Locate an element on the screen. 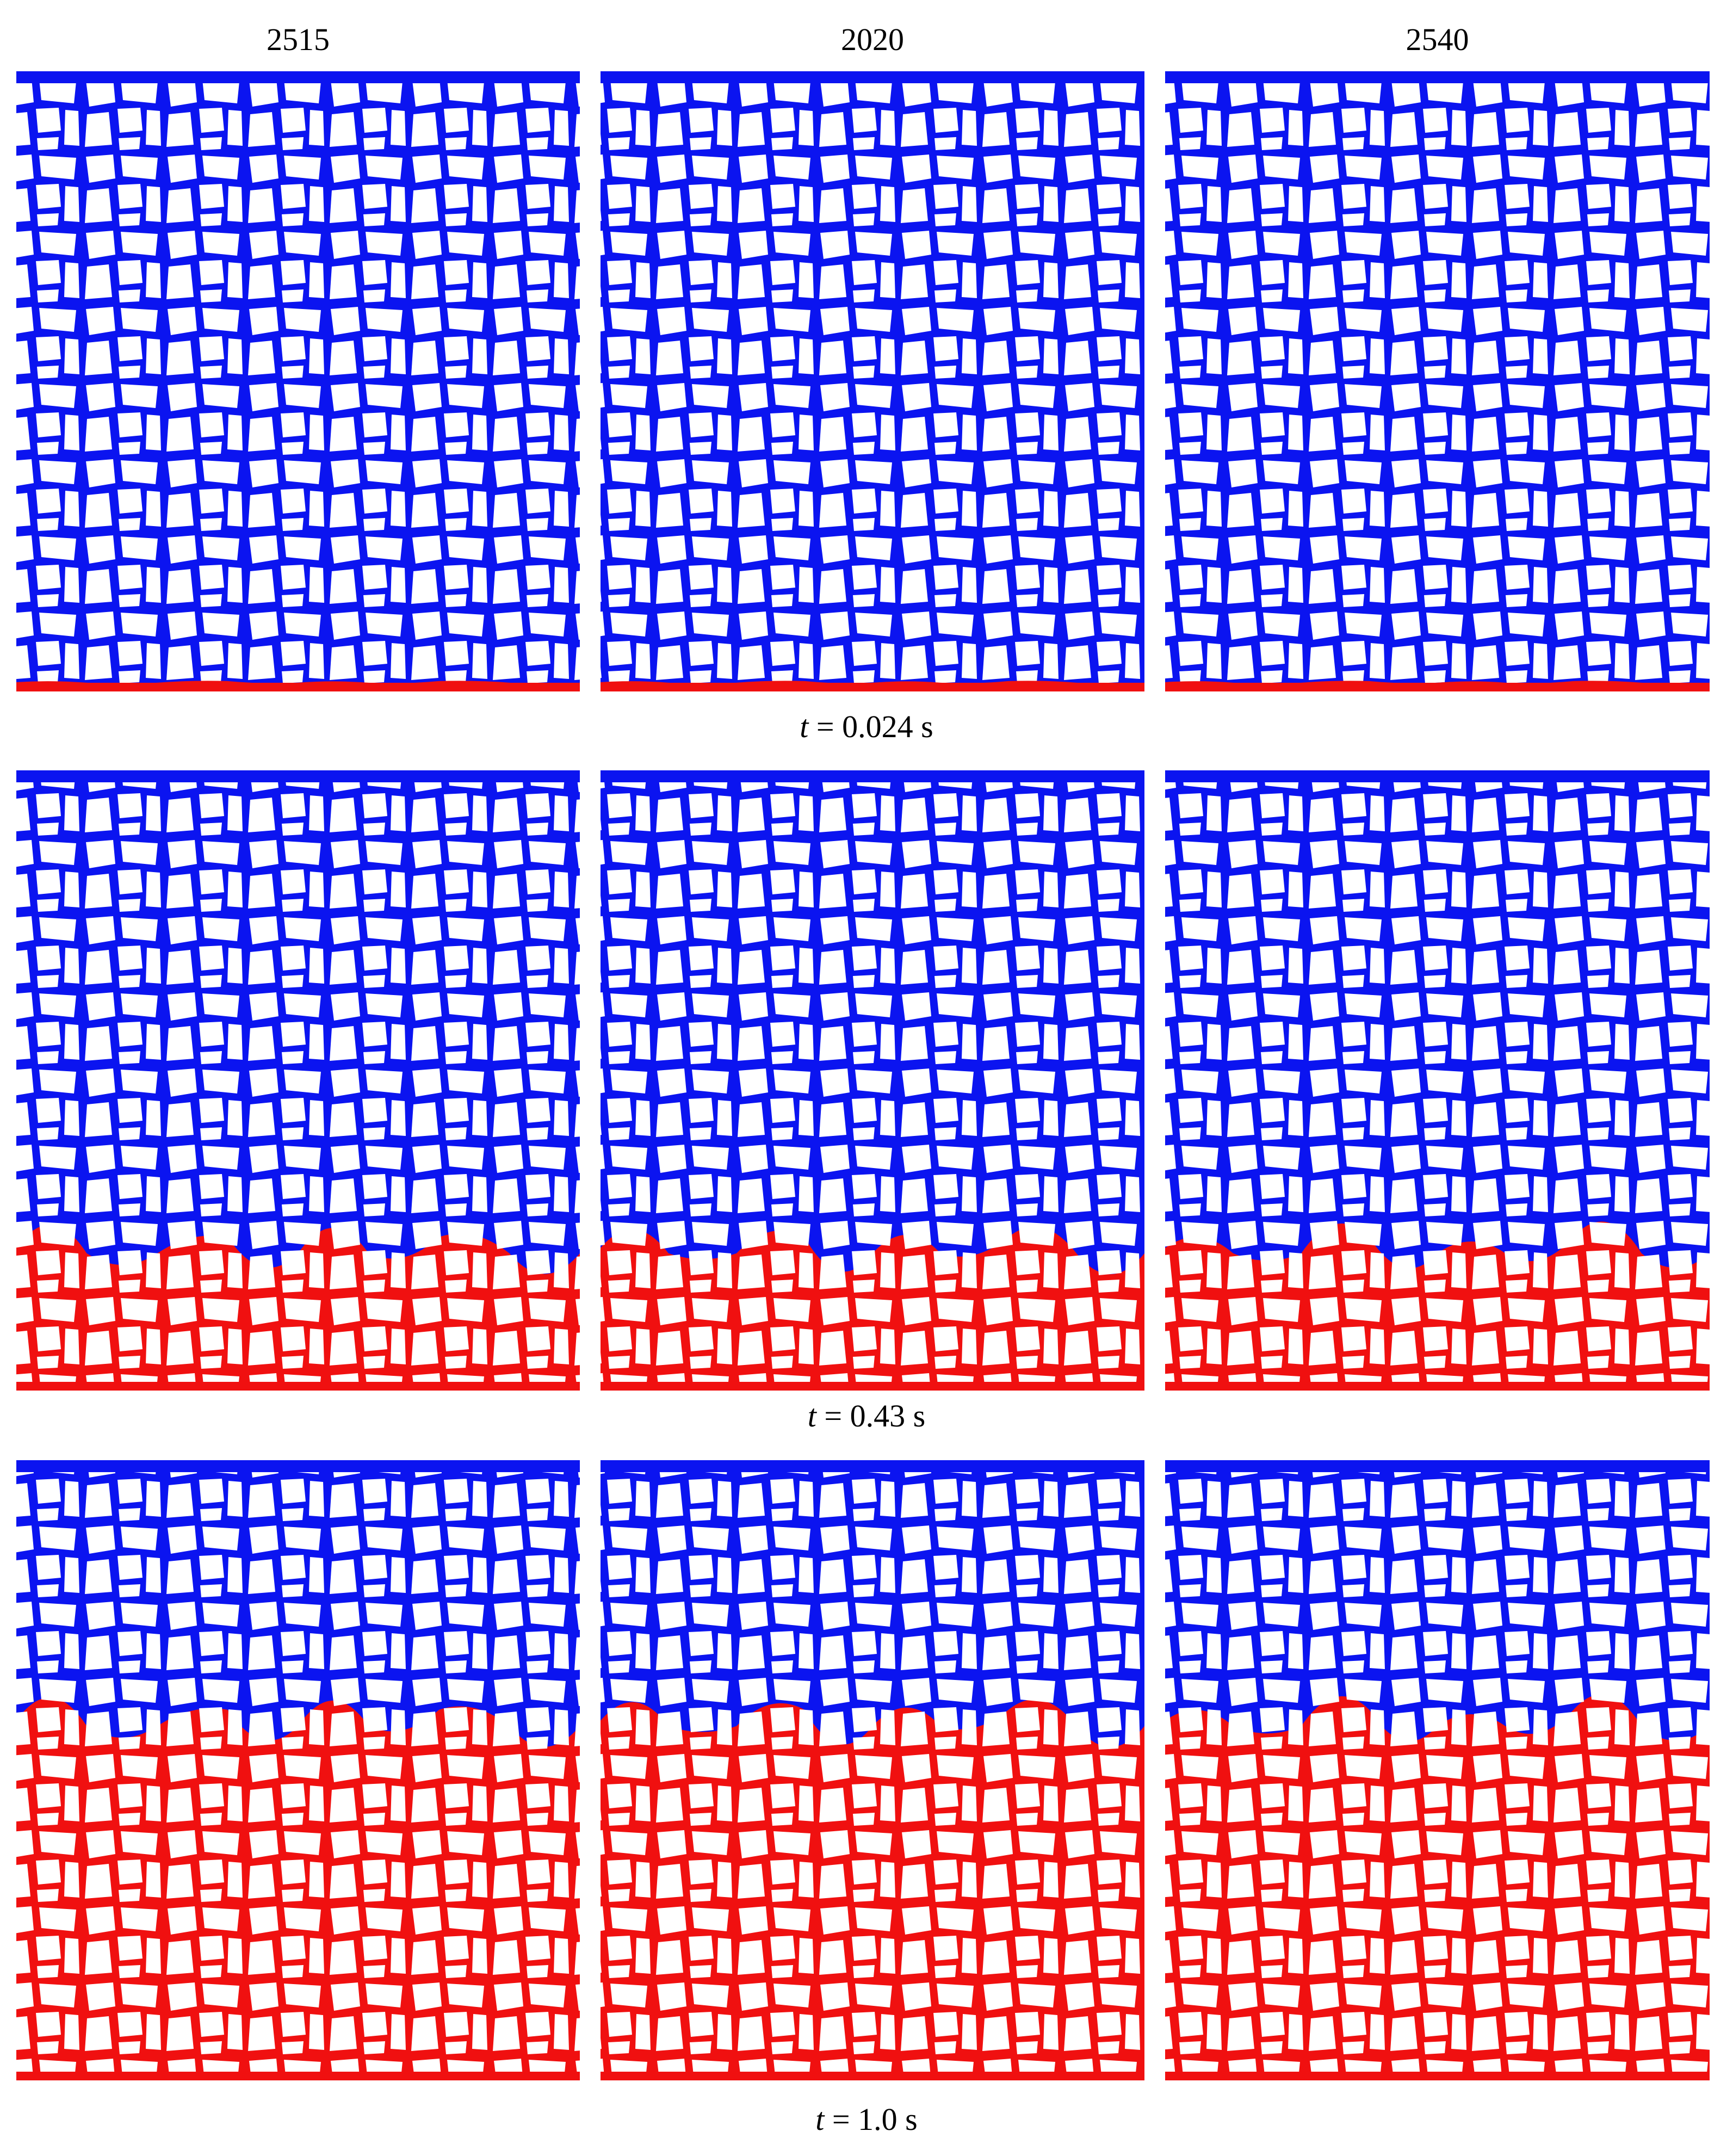 The height and width of the screenshot is (2156, 1733). column-header: 2515 is located at coordinates (298, 39).